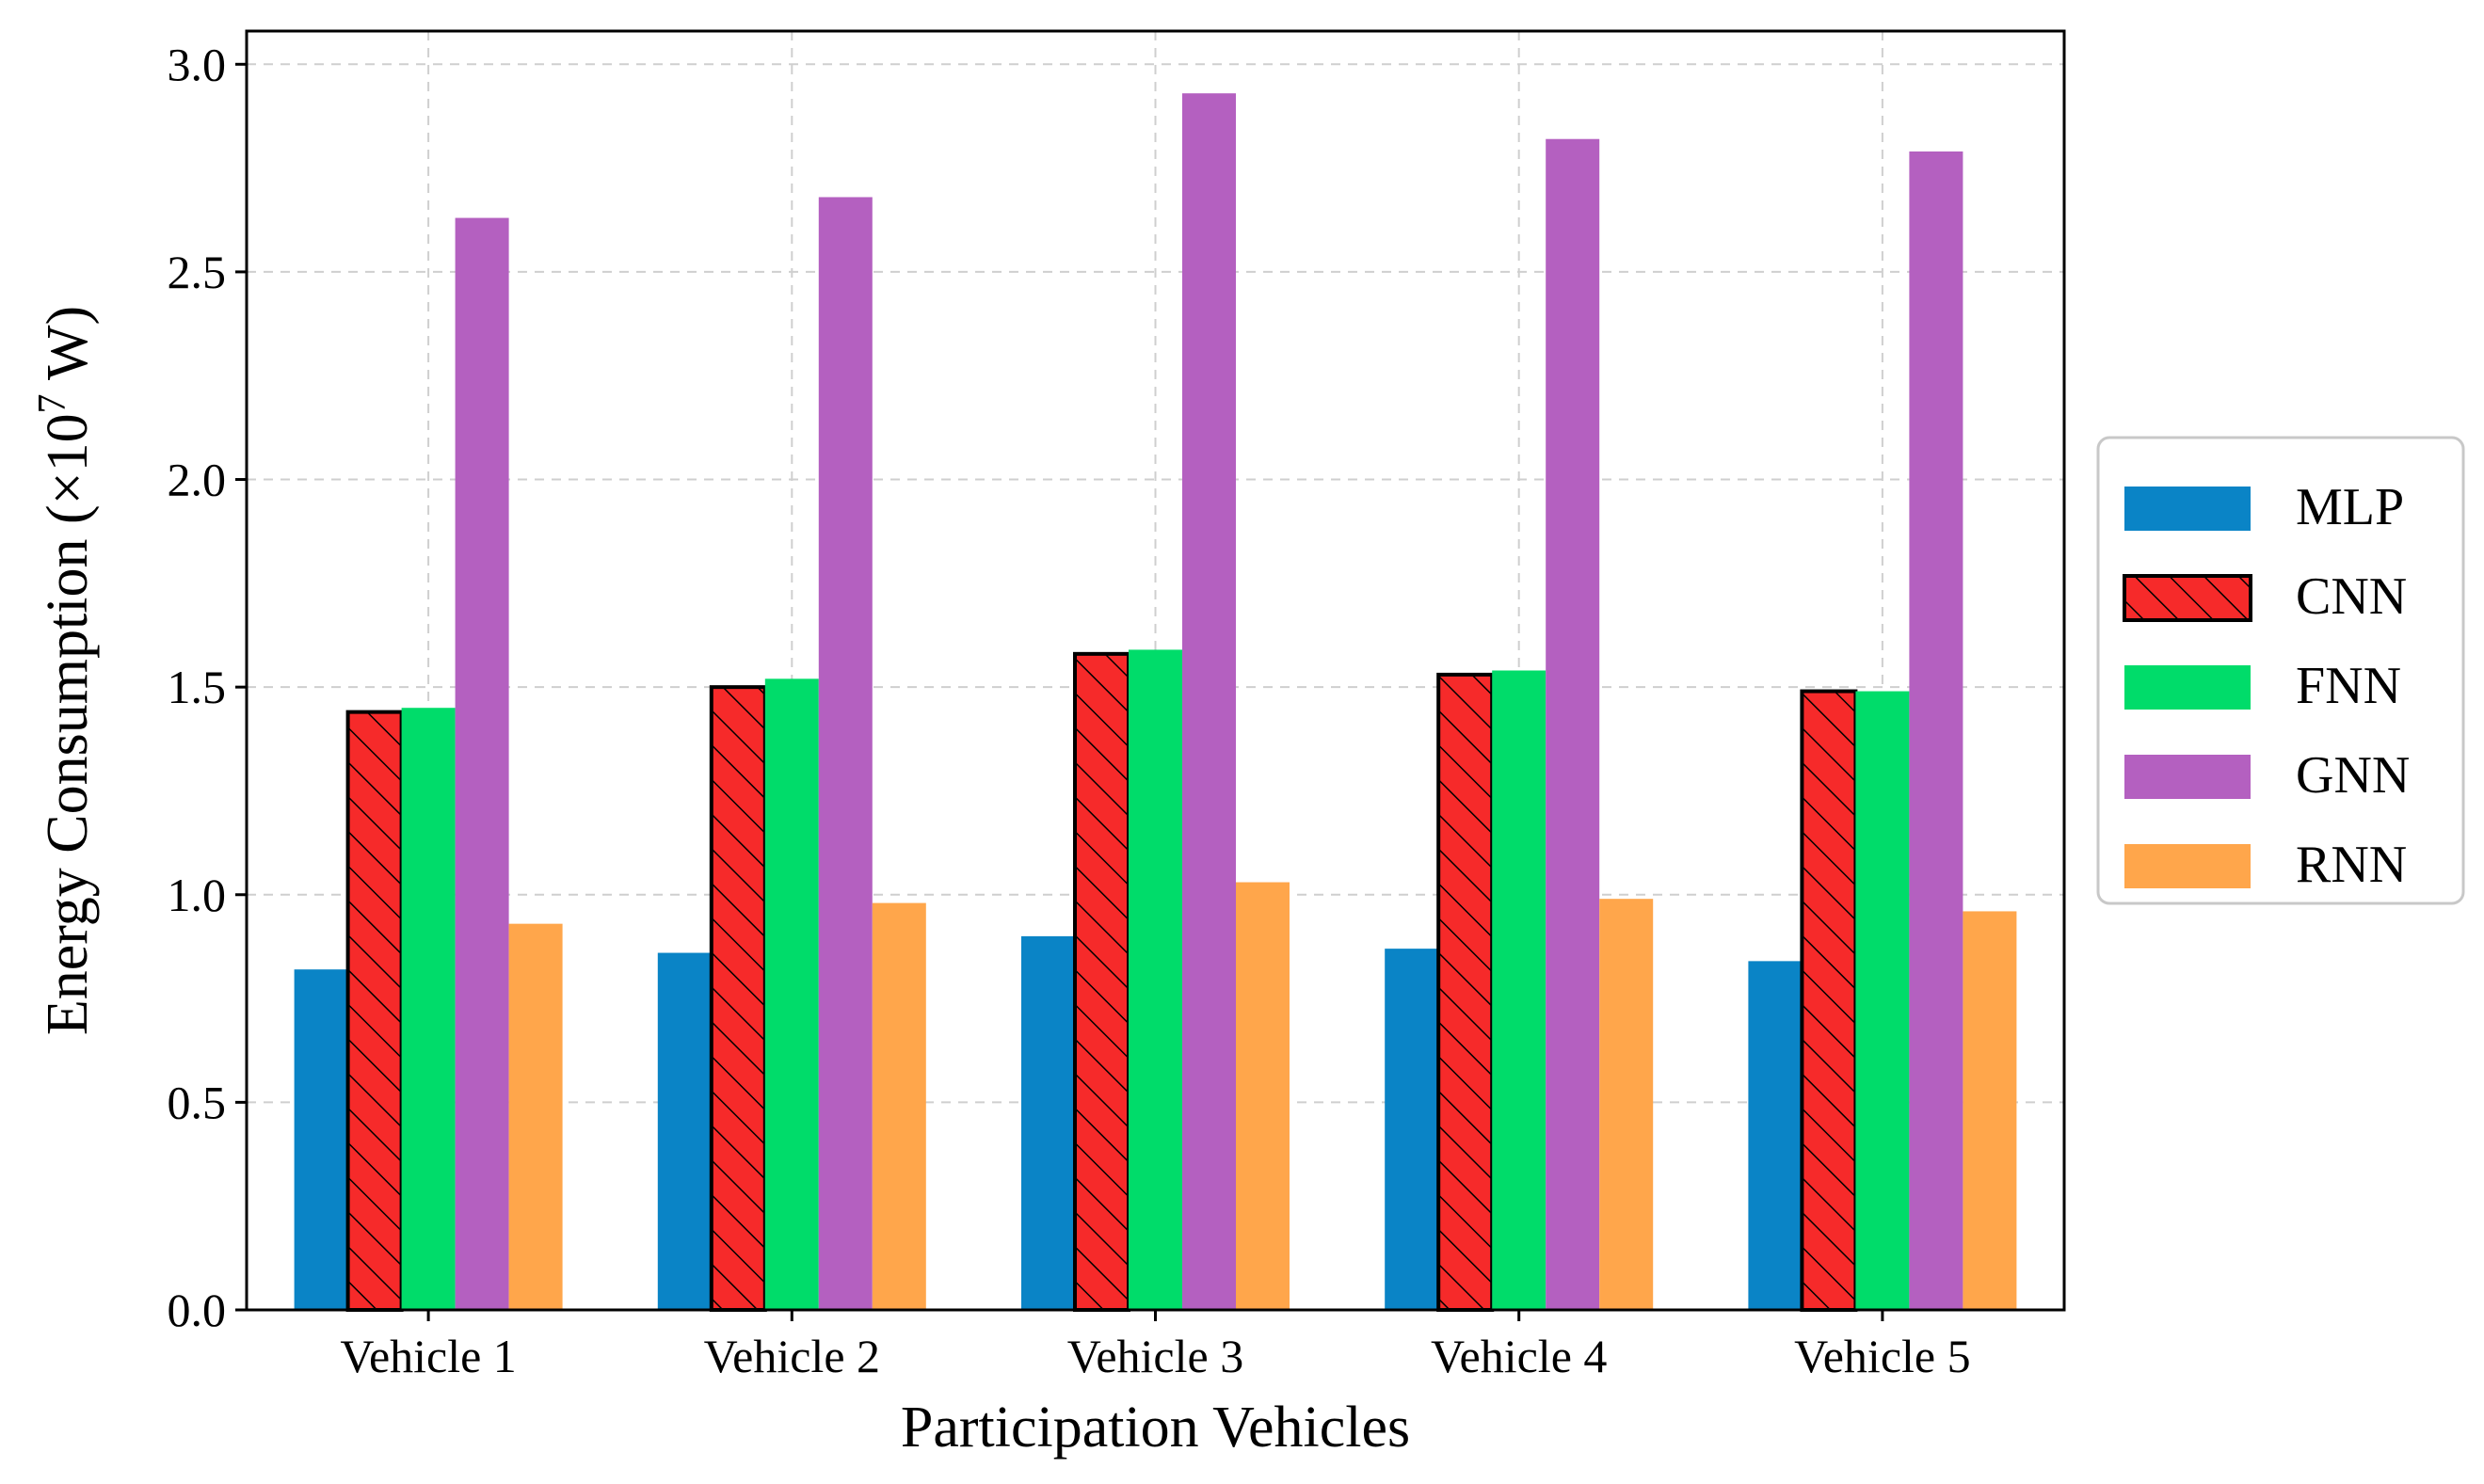 This screenshot has height=1484, width=2484. Describe the element at coordinates (68, 350) in the screenshot. I see `y-axis-title-suffix: W)` at that location.